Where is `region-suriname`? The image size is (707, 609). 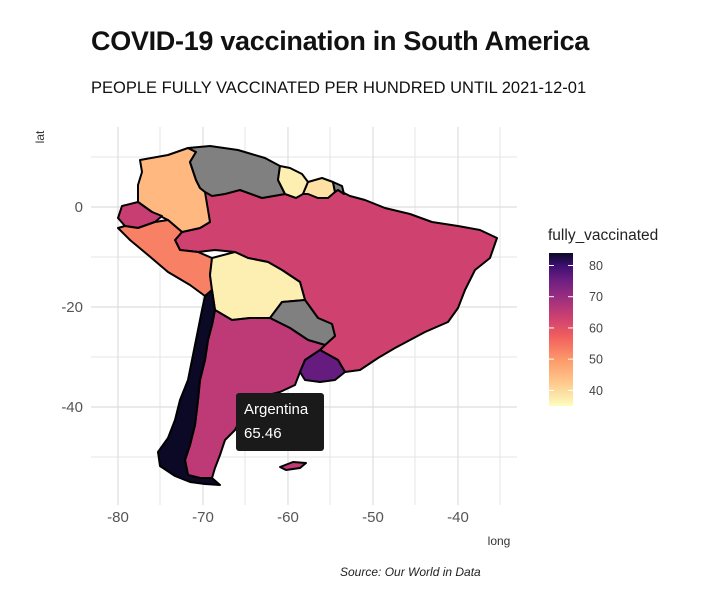
region-suriname is located at coordinates (319, 188).